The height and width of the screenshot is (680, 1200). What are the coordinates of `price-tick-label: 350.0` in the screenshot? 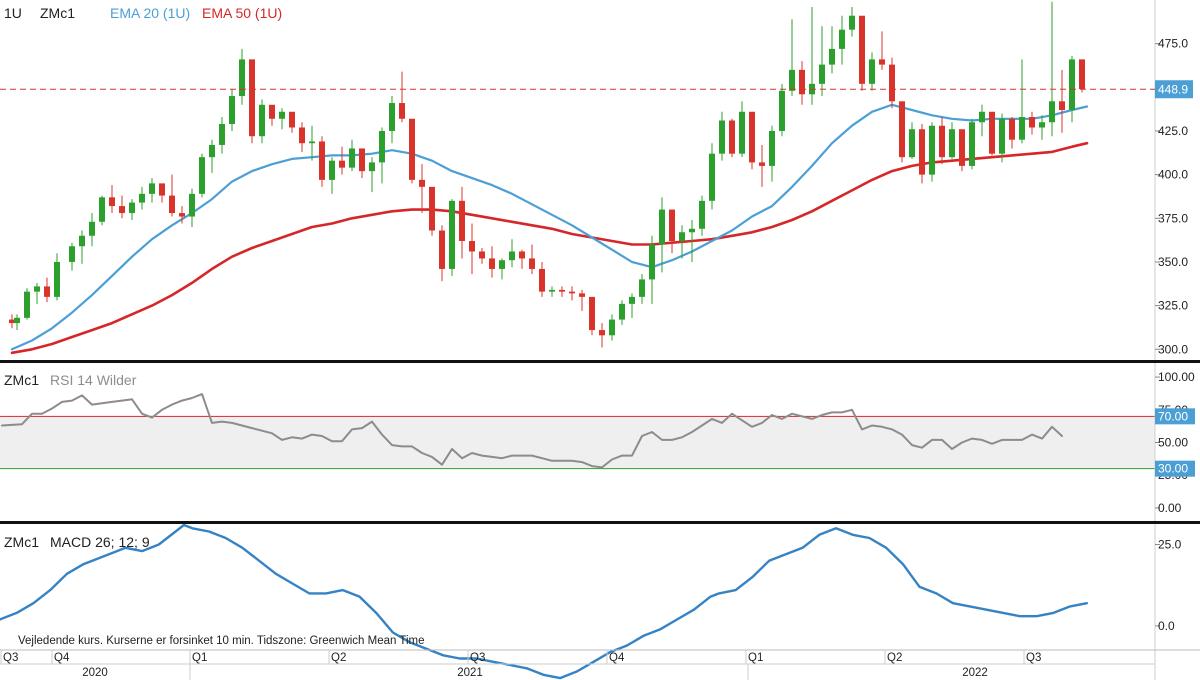 It's located at (1173, 262).